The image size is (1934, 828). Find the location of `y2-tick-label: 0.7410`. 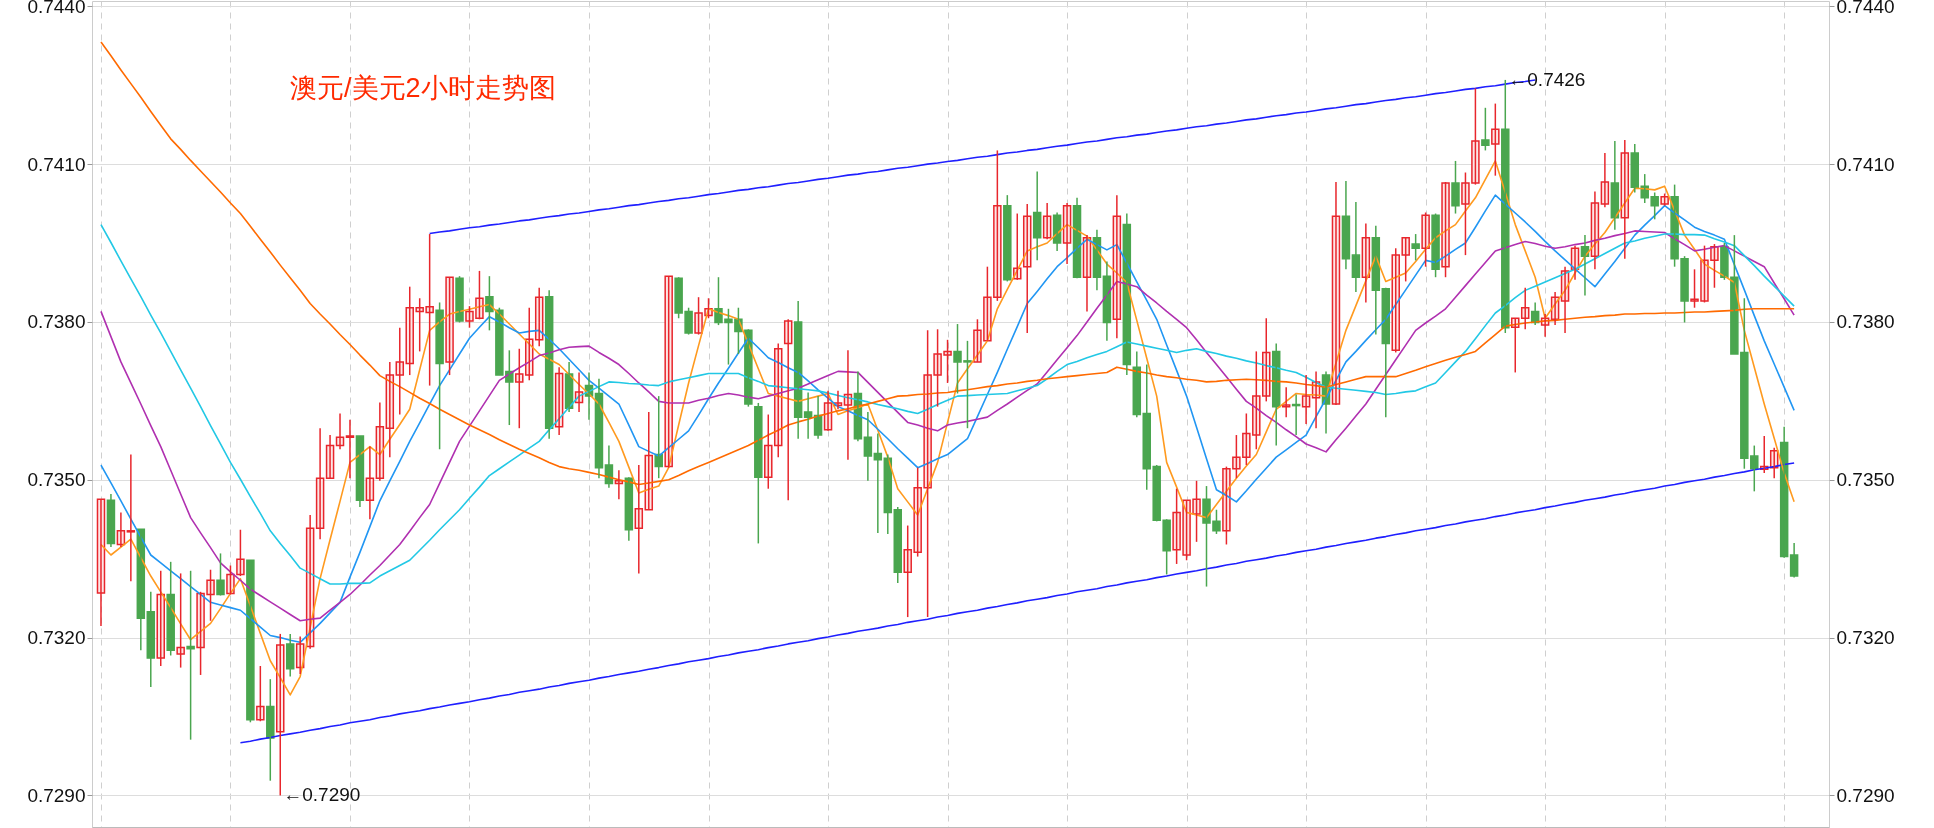

y2-tick-label: 0.7410 is located at coordinates (1865, 164).